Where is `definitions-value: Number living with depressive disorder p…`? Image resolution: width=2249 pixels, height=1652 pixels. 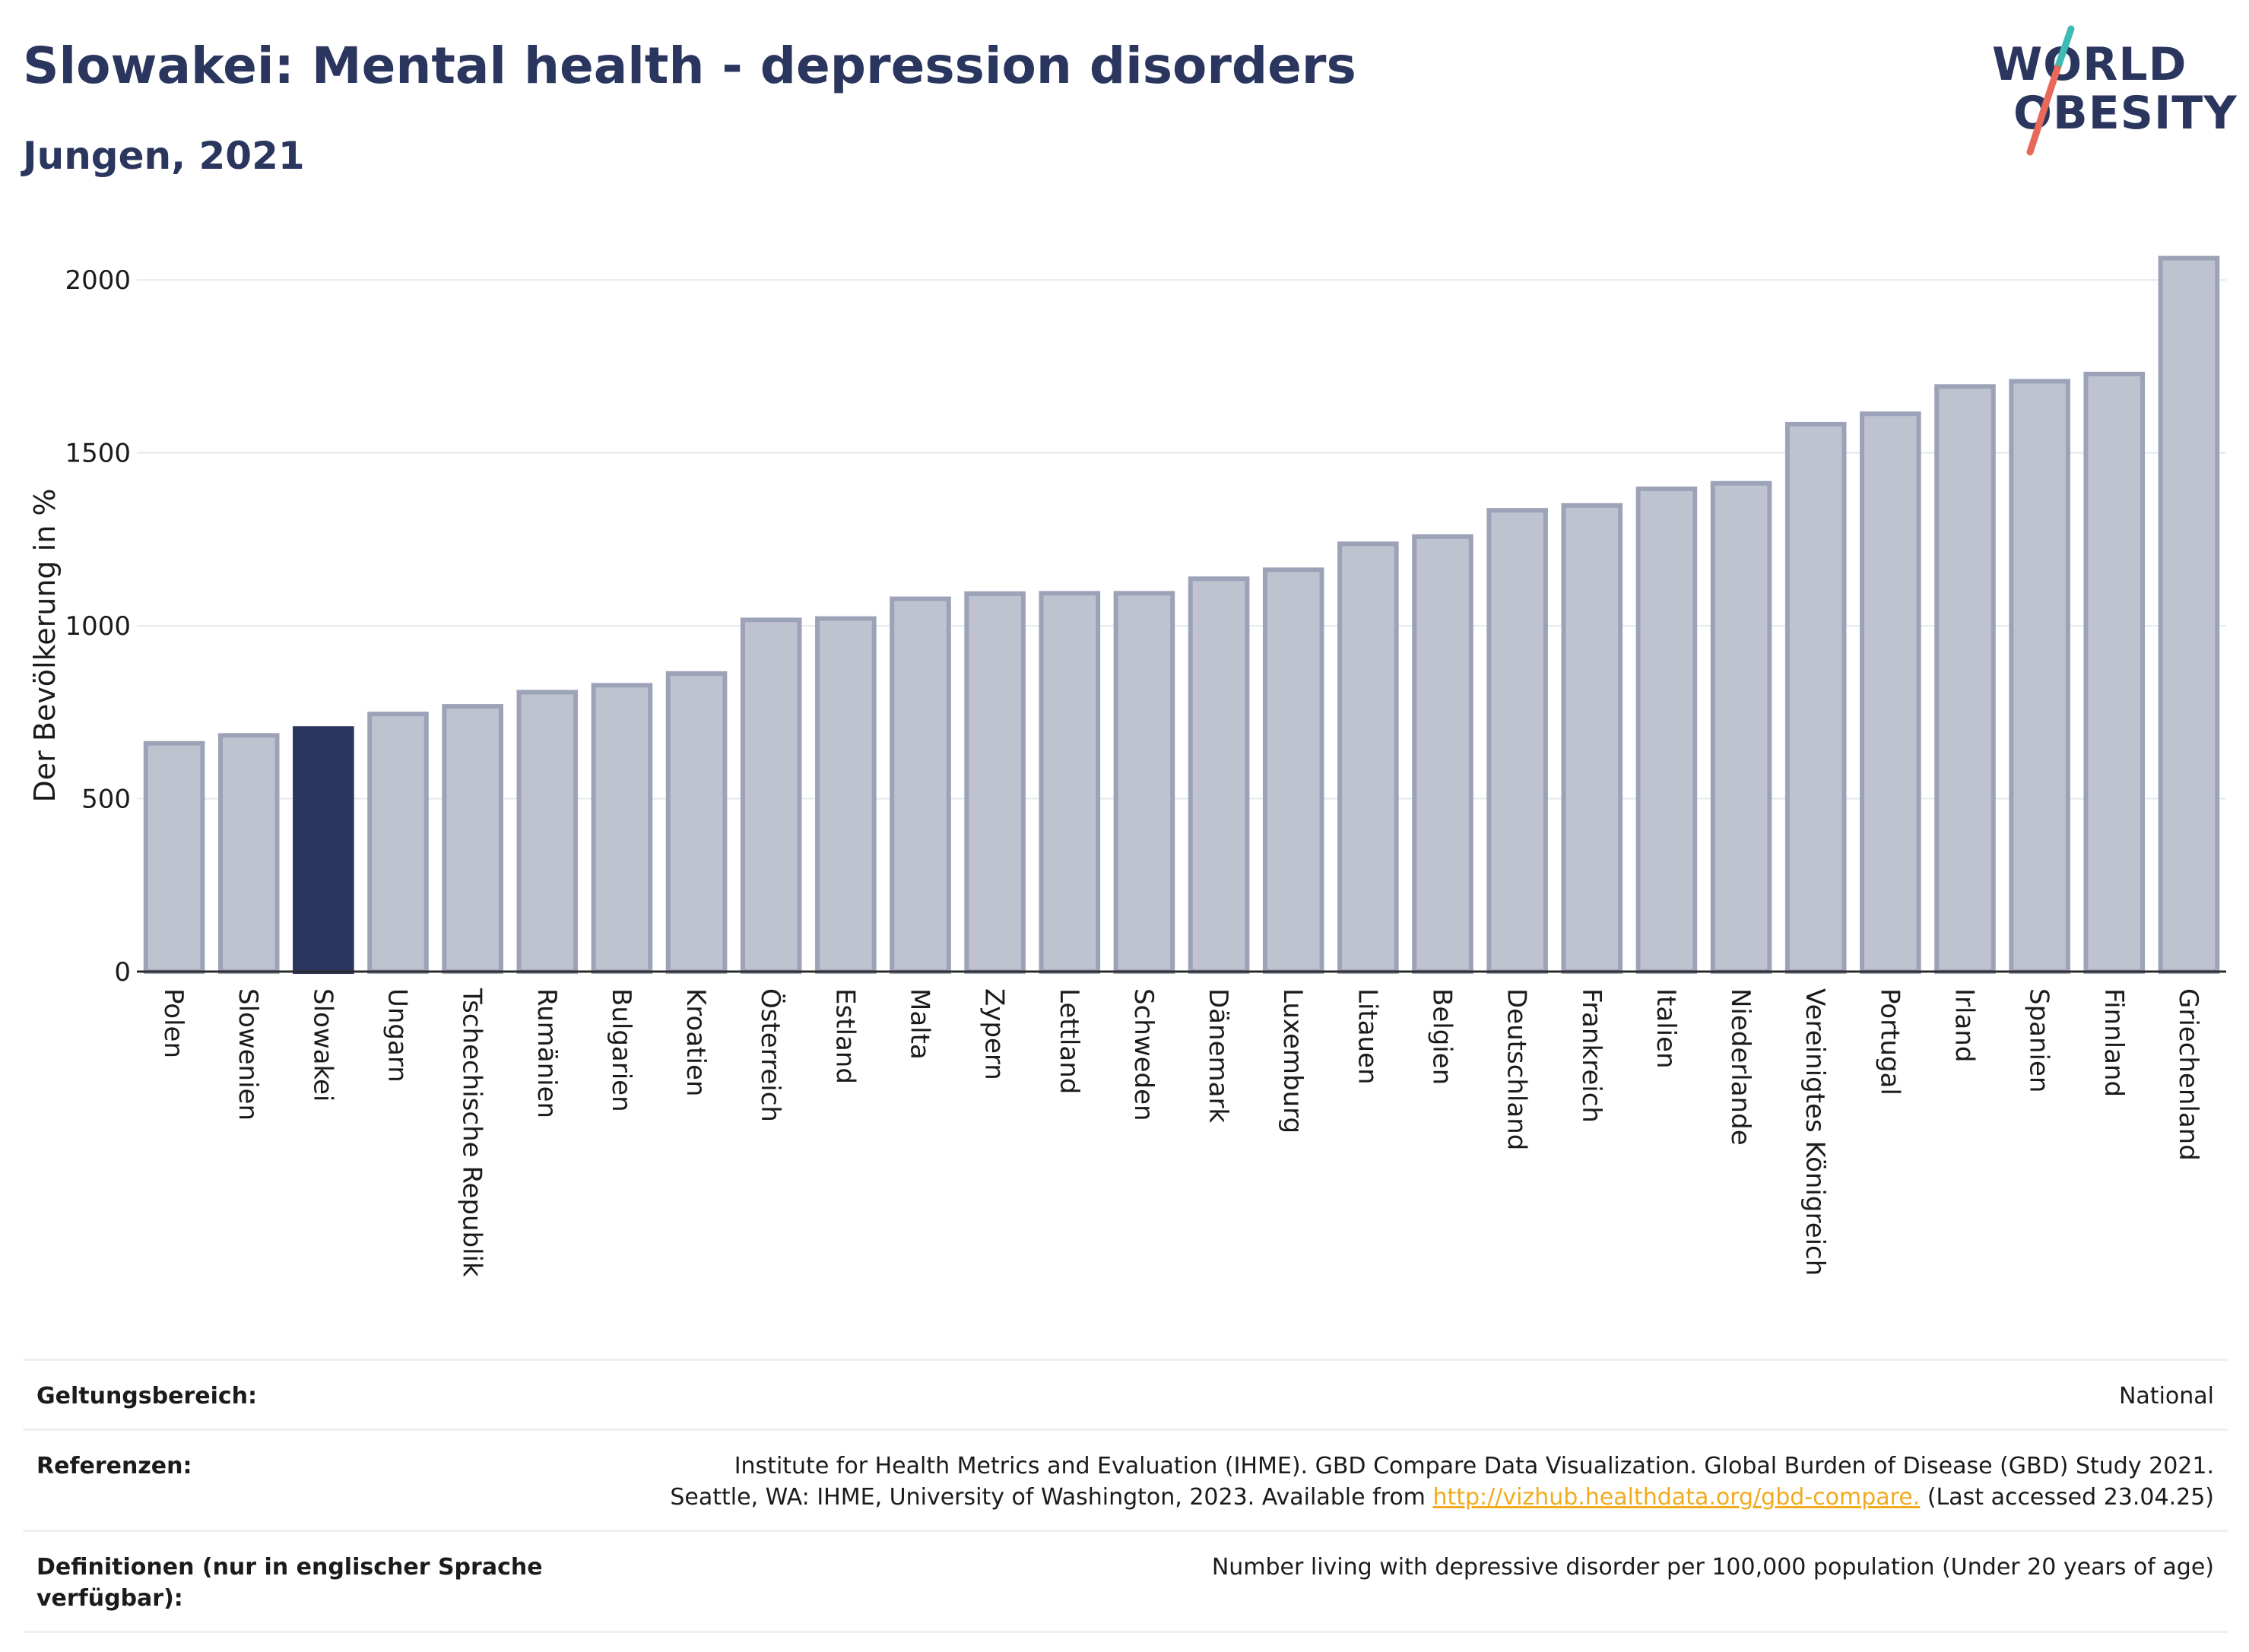
definitions-value: Number living with depressive disorder p… is located at coordinates (1712, 1568).